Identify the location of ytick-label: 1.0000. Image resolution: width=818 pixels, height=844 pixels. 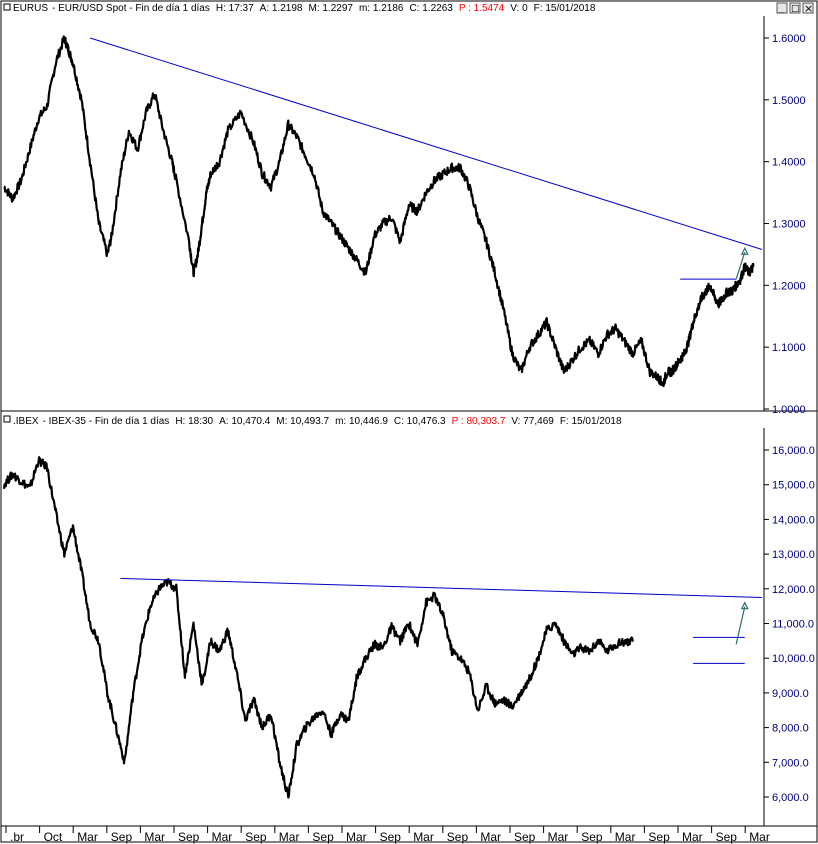
(789, 410).